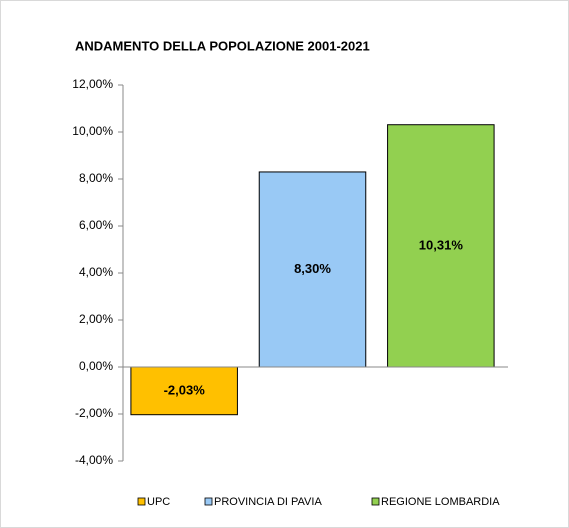 This screenshot has height=528, width=569. Describe the element at coordinates (94, 460) in the screenshot. I see `y-tick-label: -4,00%` at that location.